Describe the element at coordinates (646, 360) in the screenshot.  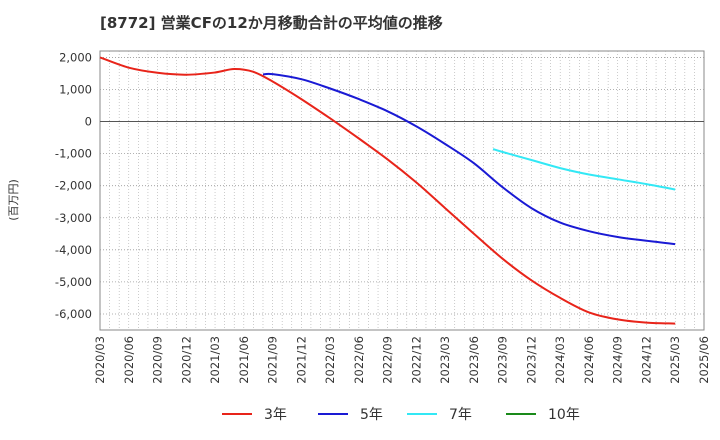
I see `x-tick-label: 2024/12` at that location.